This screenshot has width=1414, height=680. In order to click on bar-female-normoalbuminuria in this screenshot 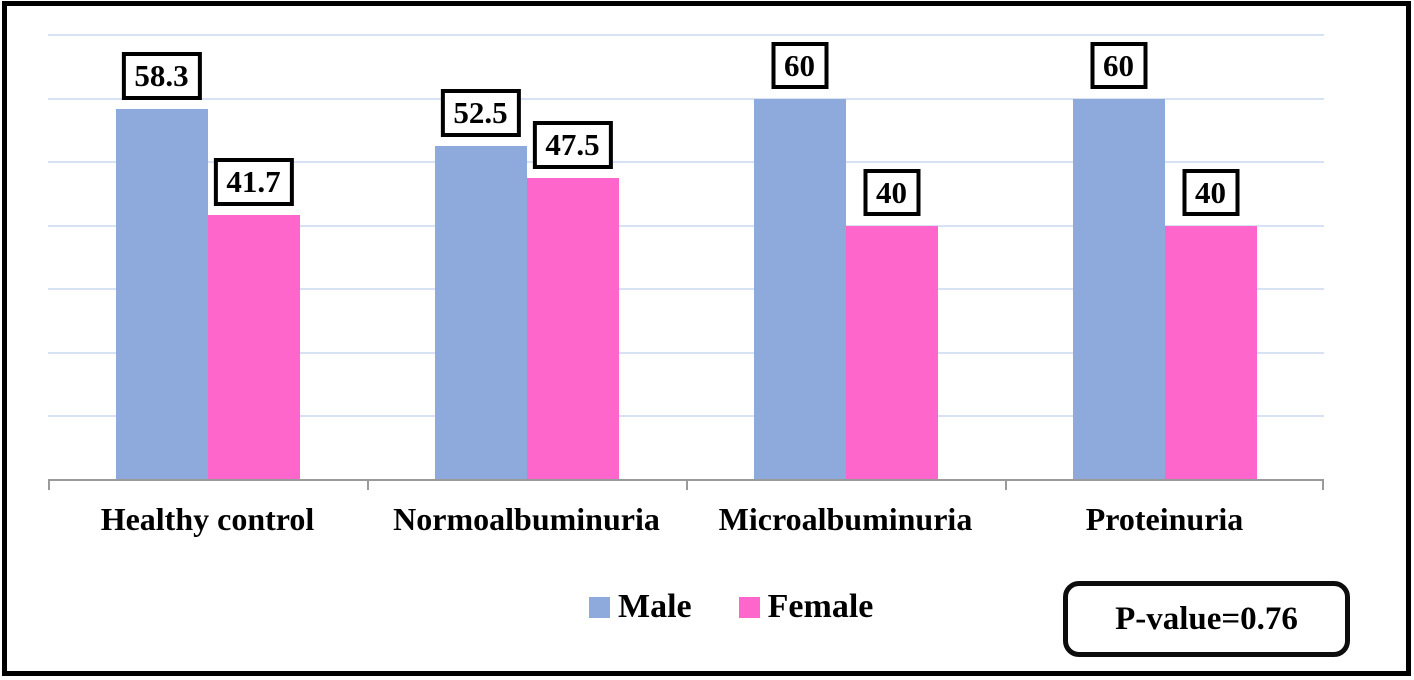, I will do `click(572, 329)`.